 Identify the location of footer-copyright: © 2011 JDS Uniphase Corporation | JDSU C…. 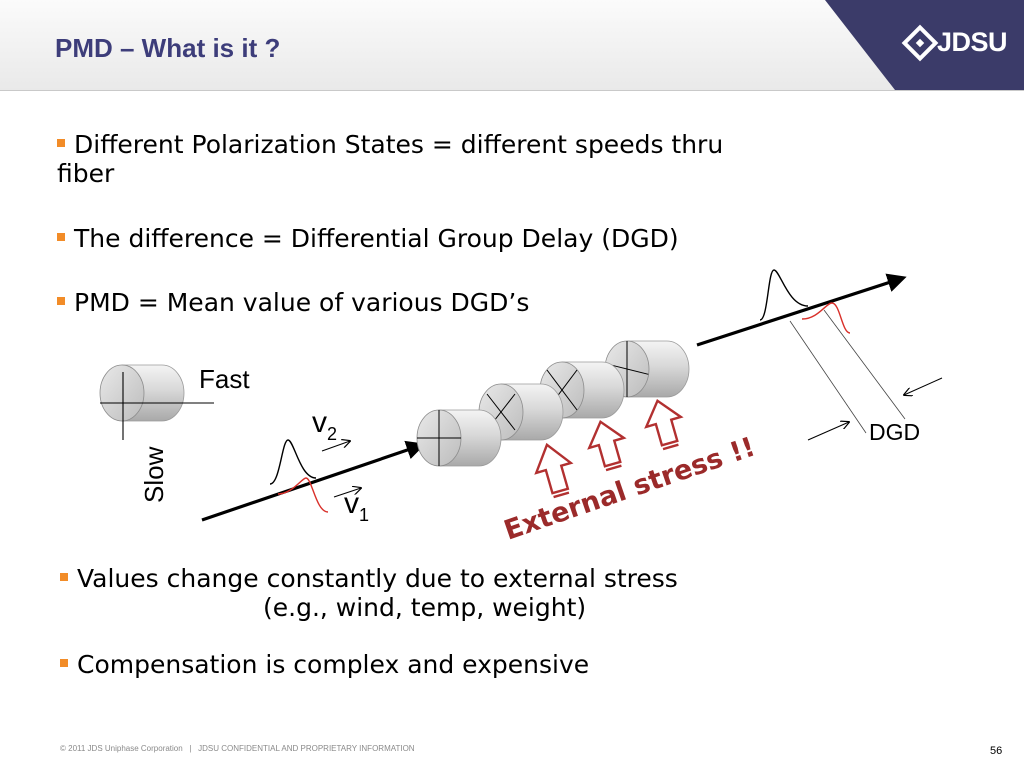
(237, 748).